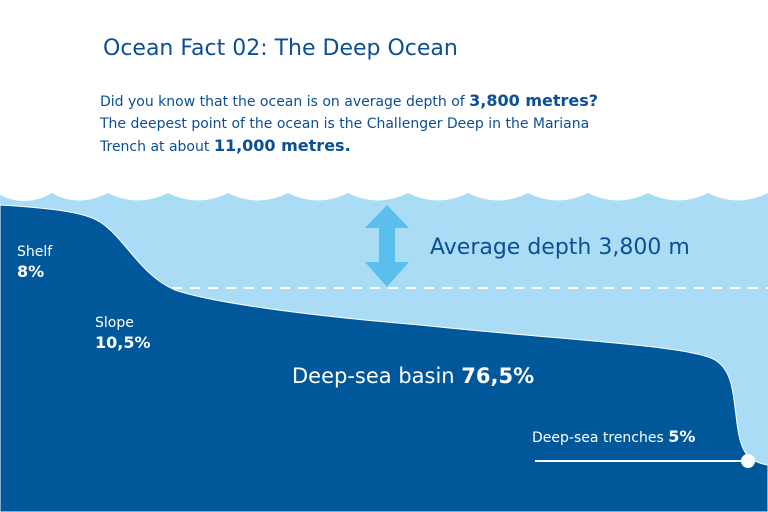  What do you see at coordinates (373, 376) in the screenshot?
I see `basin-name: Deep-sea basin` at bounding box center [373, 376].